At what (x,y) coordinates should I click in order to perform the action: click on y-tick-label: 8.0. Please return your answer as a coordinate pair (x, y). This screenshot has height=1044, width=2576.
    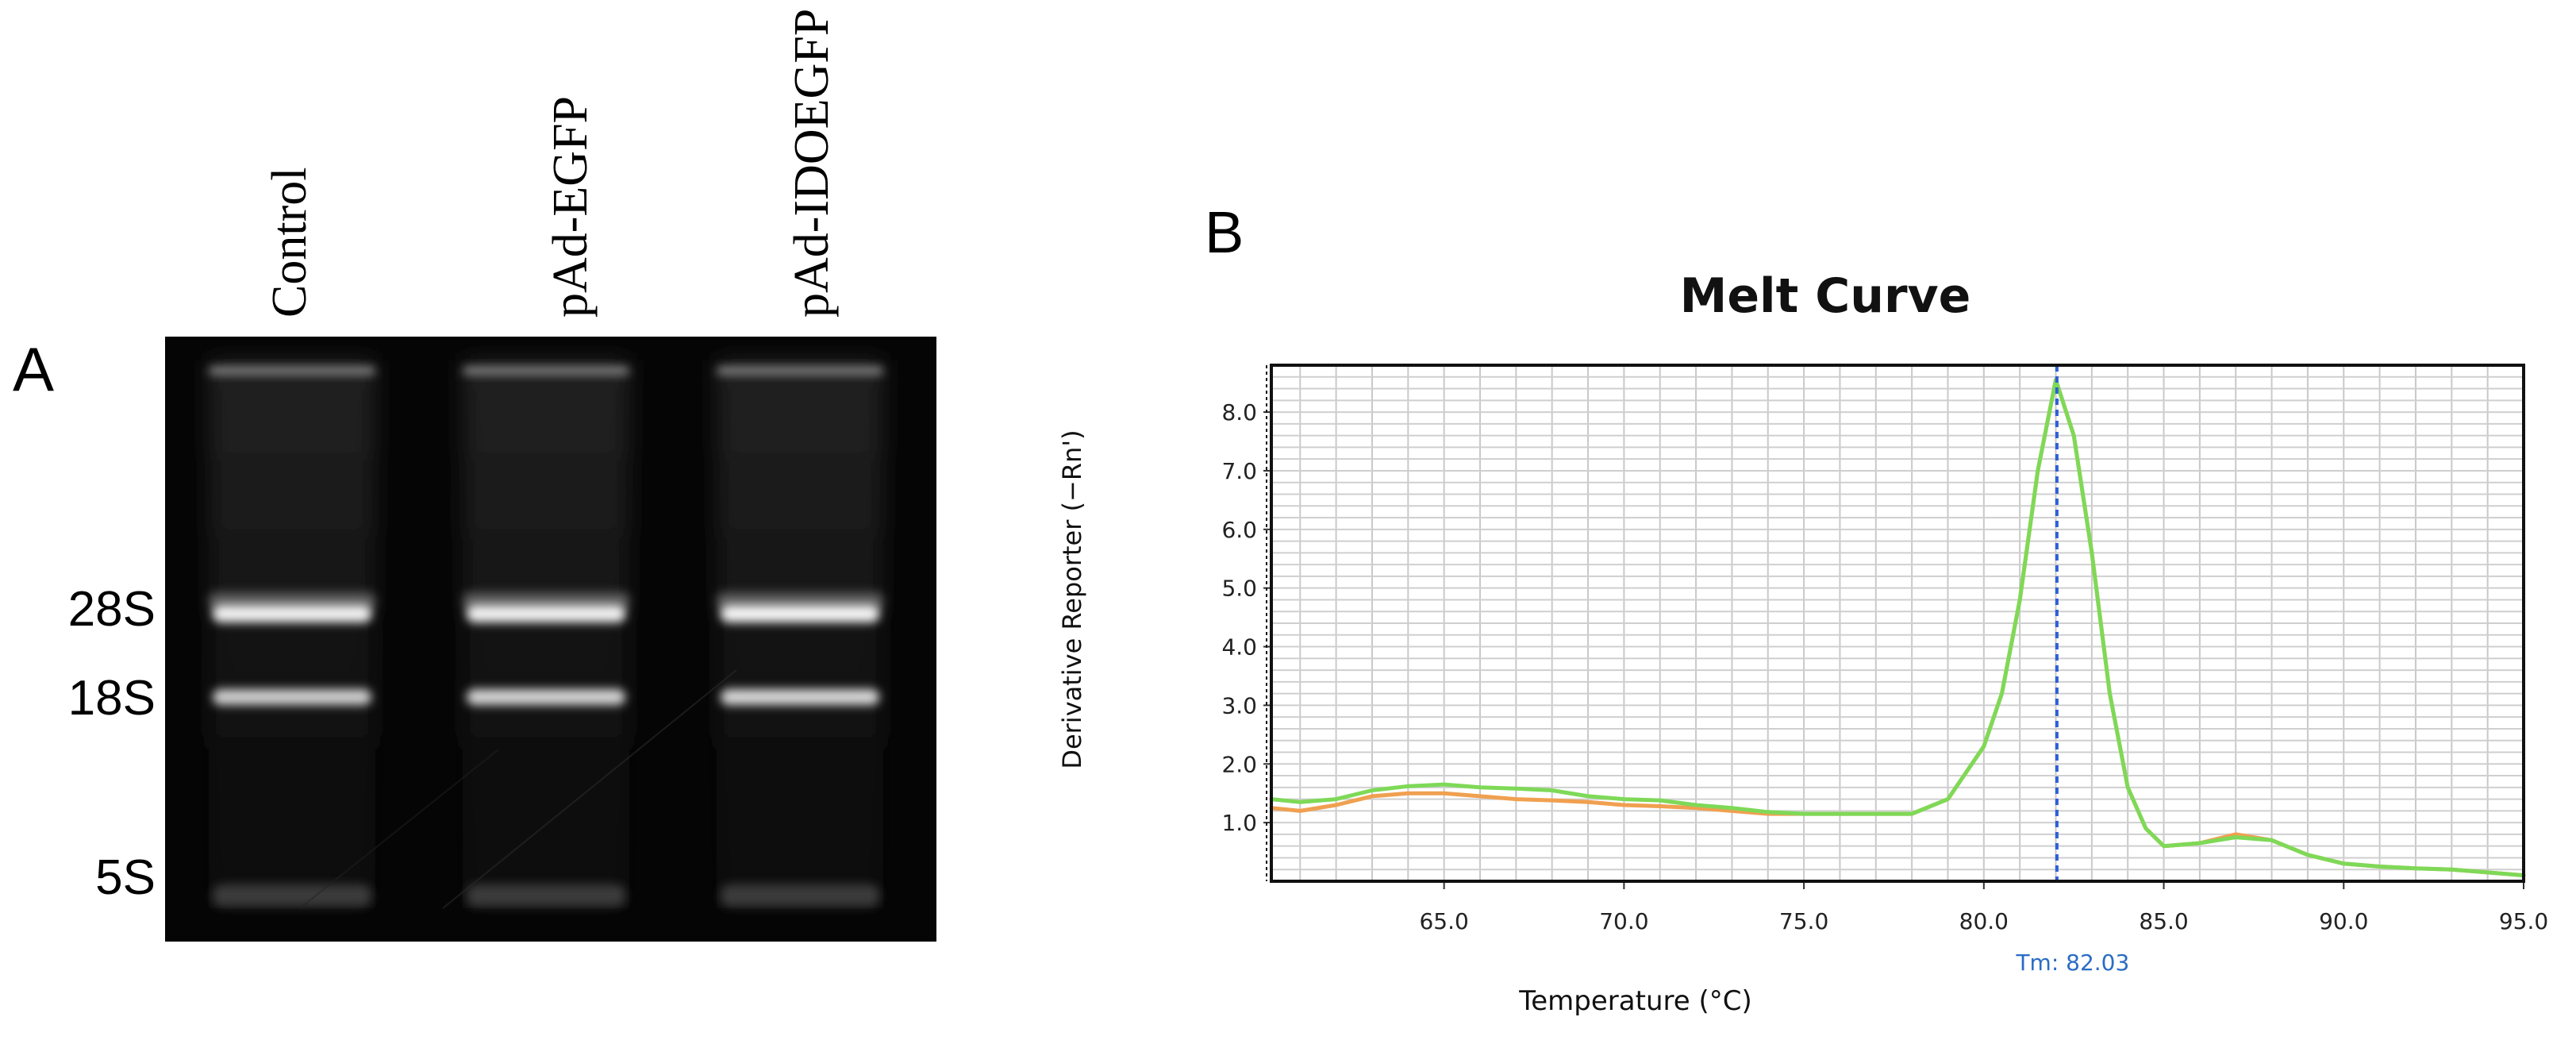
    Looking at the image, I should click on (1239, 413).